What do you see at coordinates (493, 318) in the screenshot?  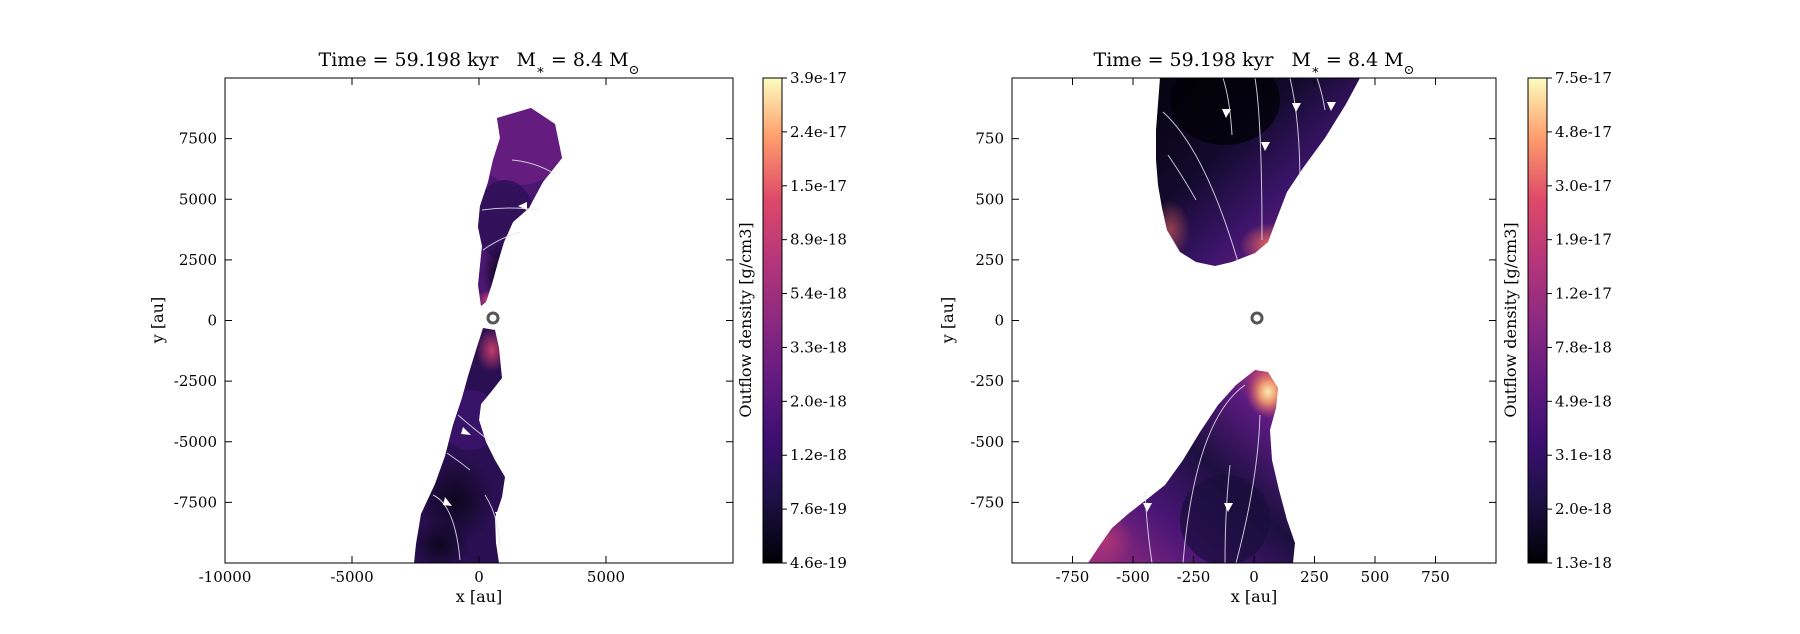 I see `left-star-marker` at bounding box center [493, 318].